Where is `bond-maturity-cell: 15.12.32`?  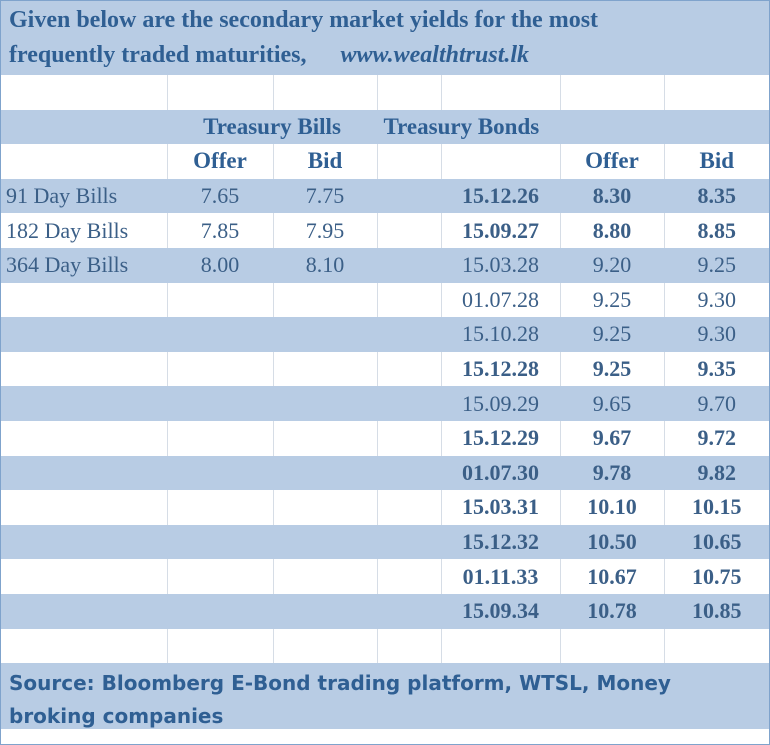 bond-maturity-cell: 15.12.32 is located at coordinates (501, 542).